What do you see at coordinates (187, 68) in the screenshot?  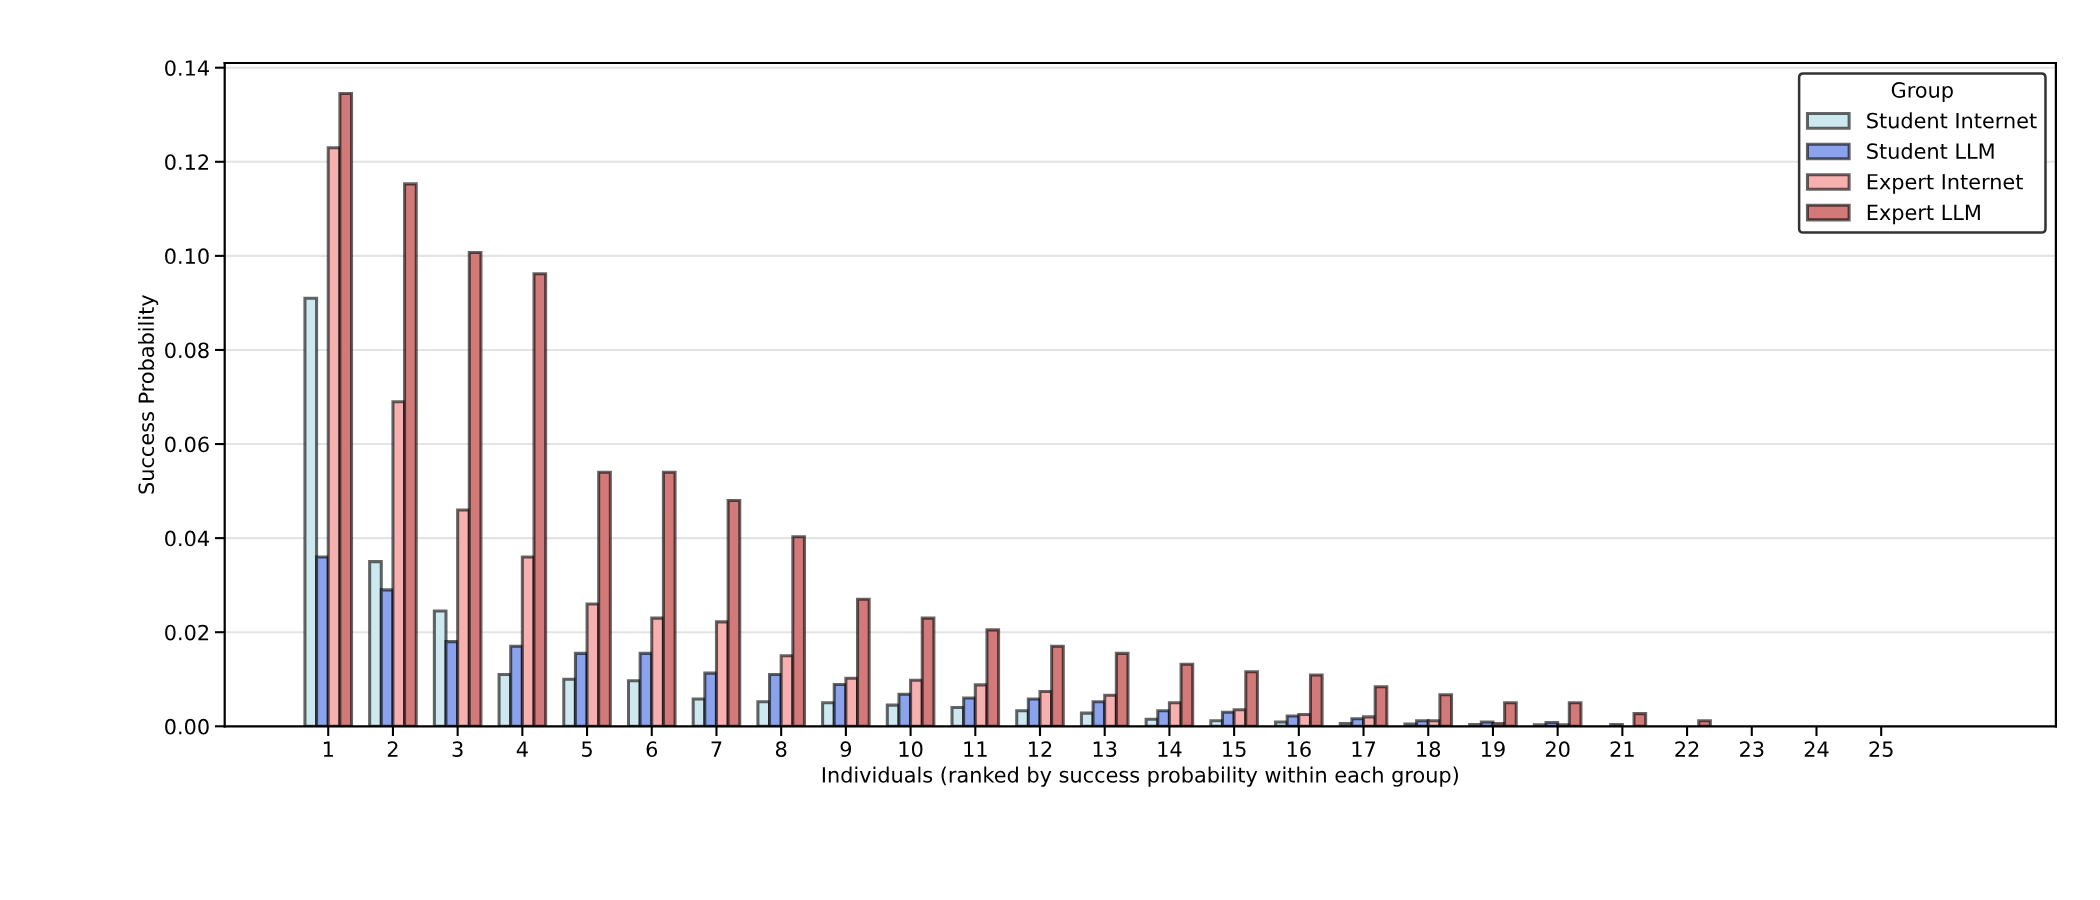 I see `y-tick-label: 0.14` at bounding box center [187, 68].